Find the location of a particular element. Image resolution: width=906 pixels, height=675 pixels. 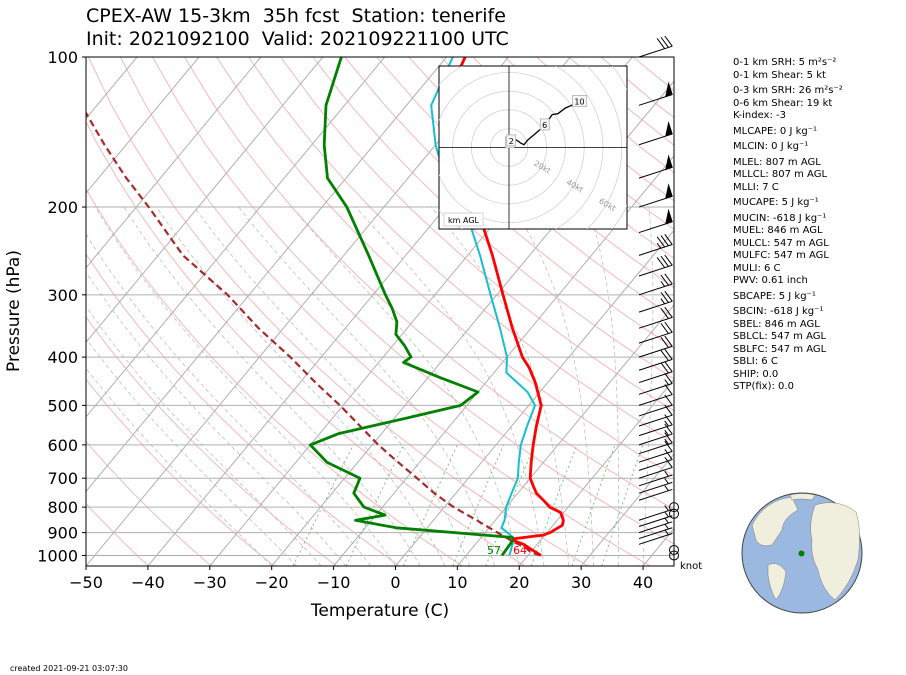

y-tick-label: 300 is located at coordinates (62, 295).